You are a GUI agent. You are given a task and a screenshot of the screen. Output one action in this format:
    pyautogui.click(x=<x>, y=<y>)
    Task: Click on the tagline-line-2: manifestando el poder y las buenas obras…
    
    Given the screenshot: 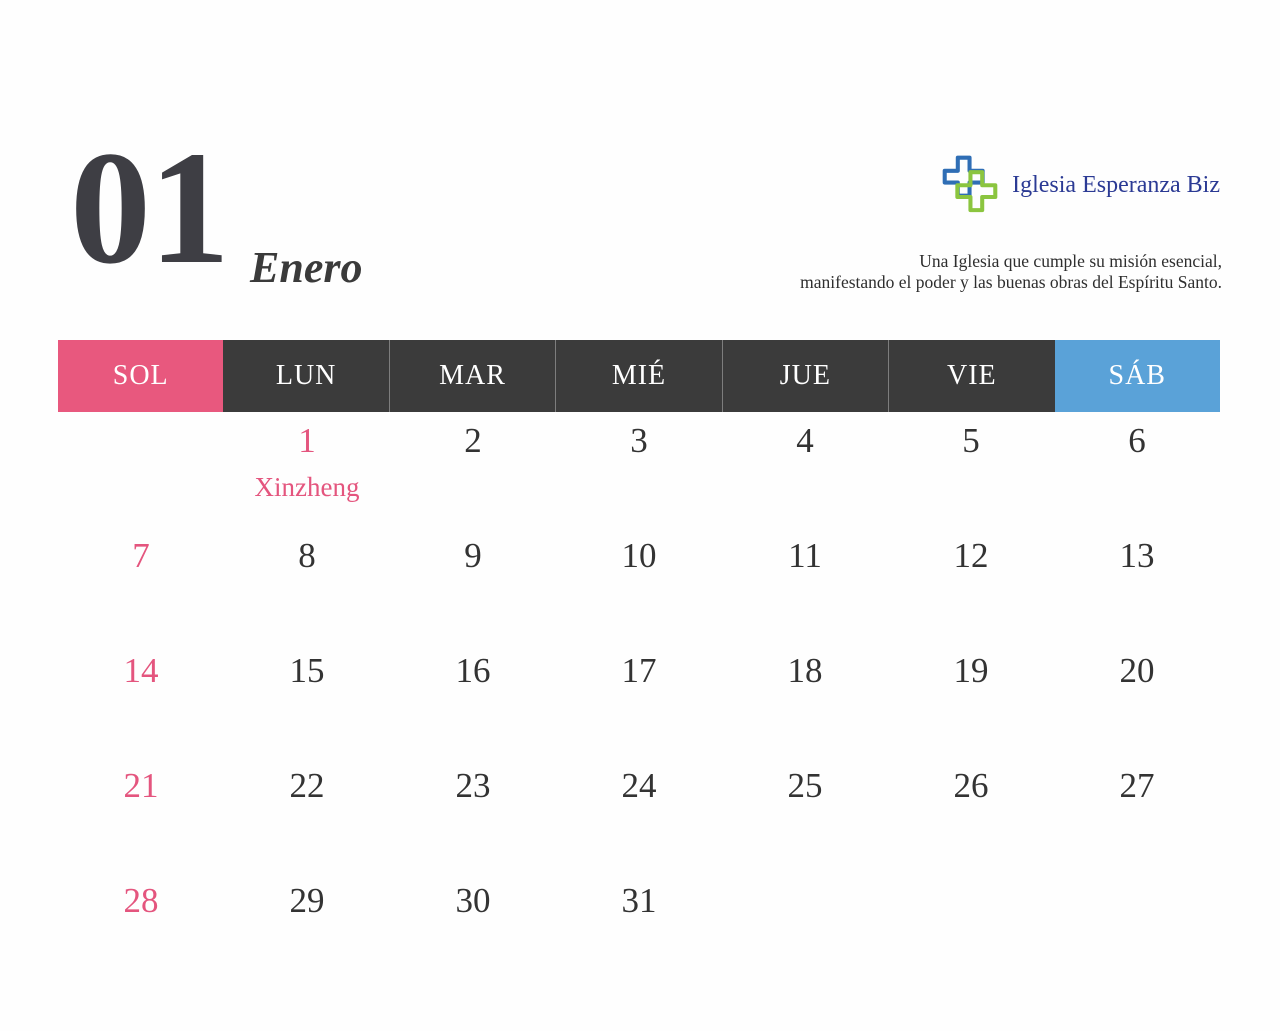 What is the action you would take?
    pyautogui.click(x=1011, y=282)
    